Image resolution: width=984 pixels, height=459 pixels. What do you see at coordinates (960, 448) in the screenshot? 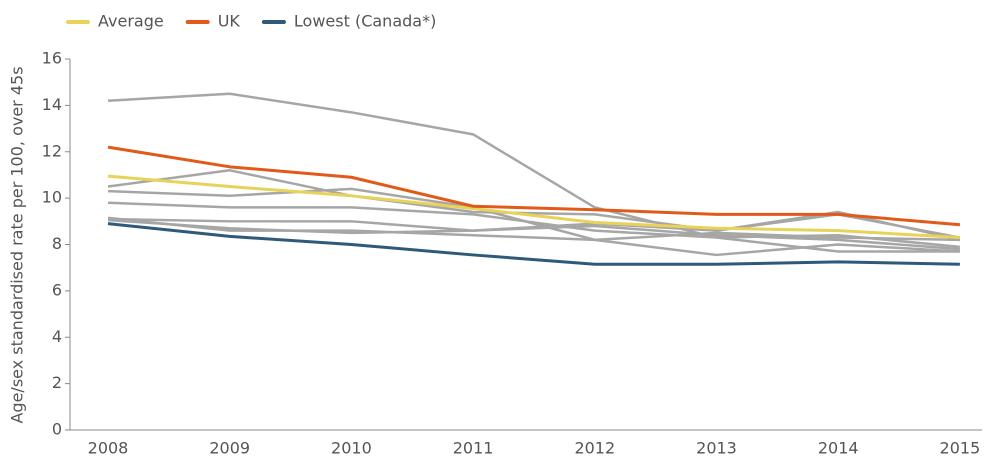
I see `x-tick-label: 2015` at bounding box center [960, 448].